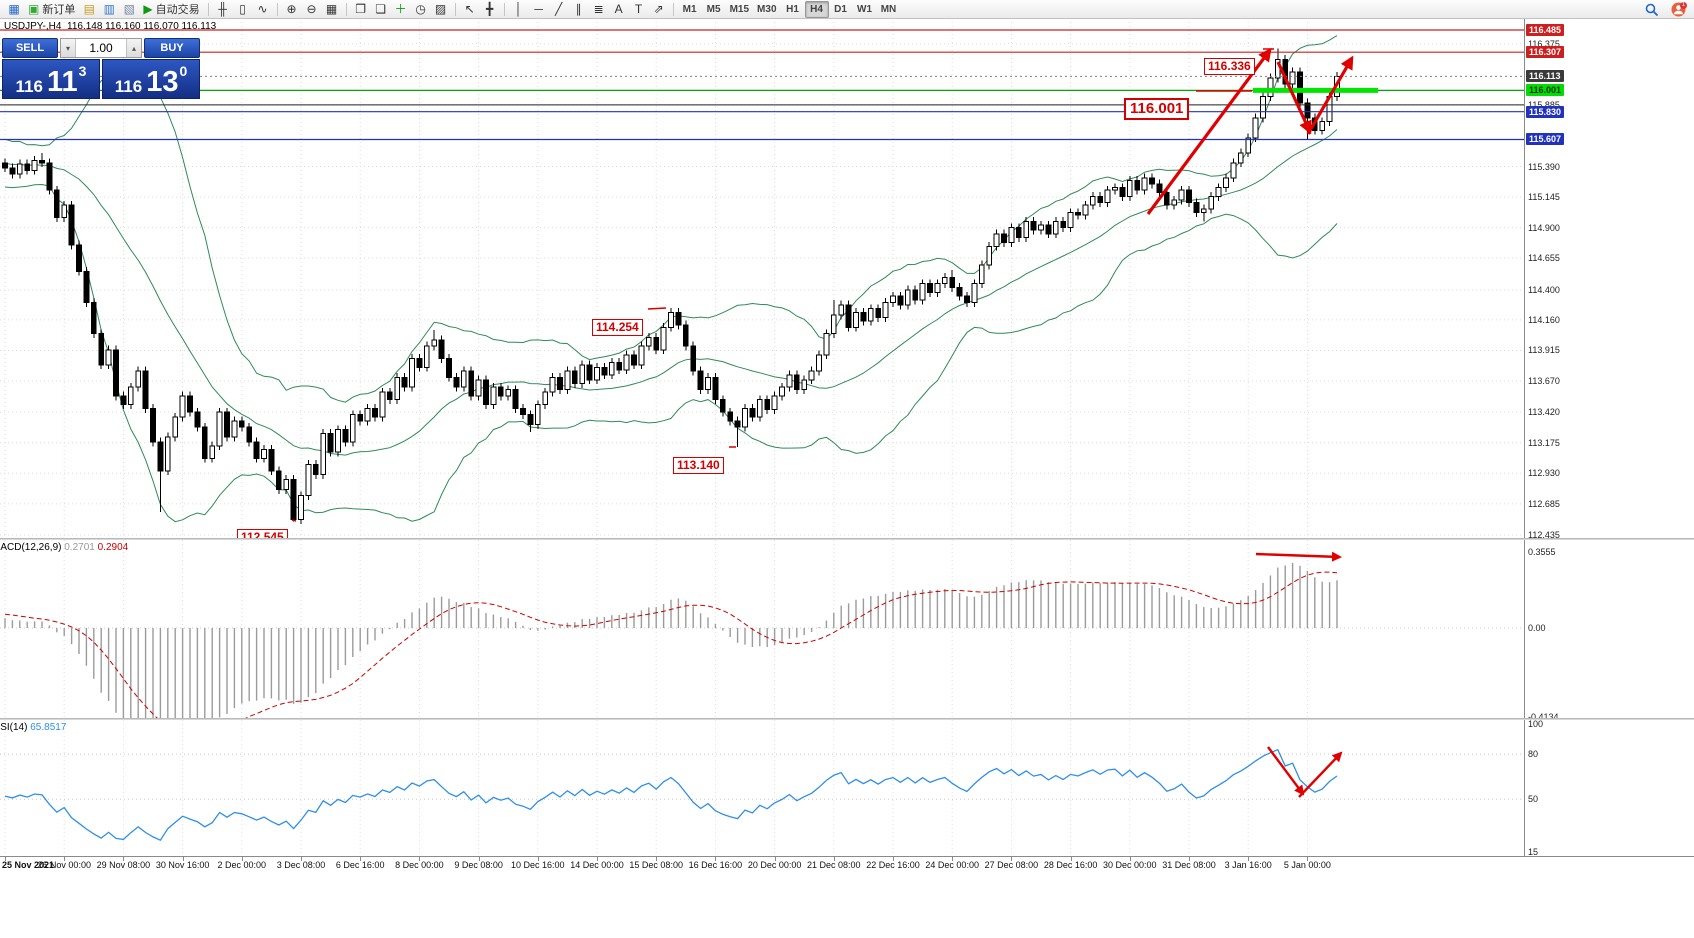 The height and width of the screenshot is (938, 1694). Describe the element at coordinates (1544, 534) in the screenshot. I see `scale-label-112.435: 112.435` at that location.